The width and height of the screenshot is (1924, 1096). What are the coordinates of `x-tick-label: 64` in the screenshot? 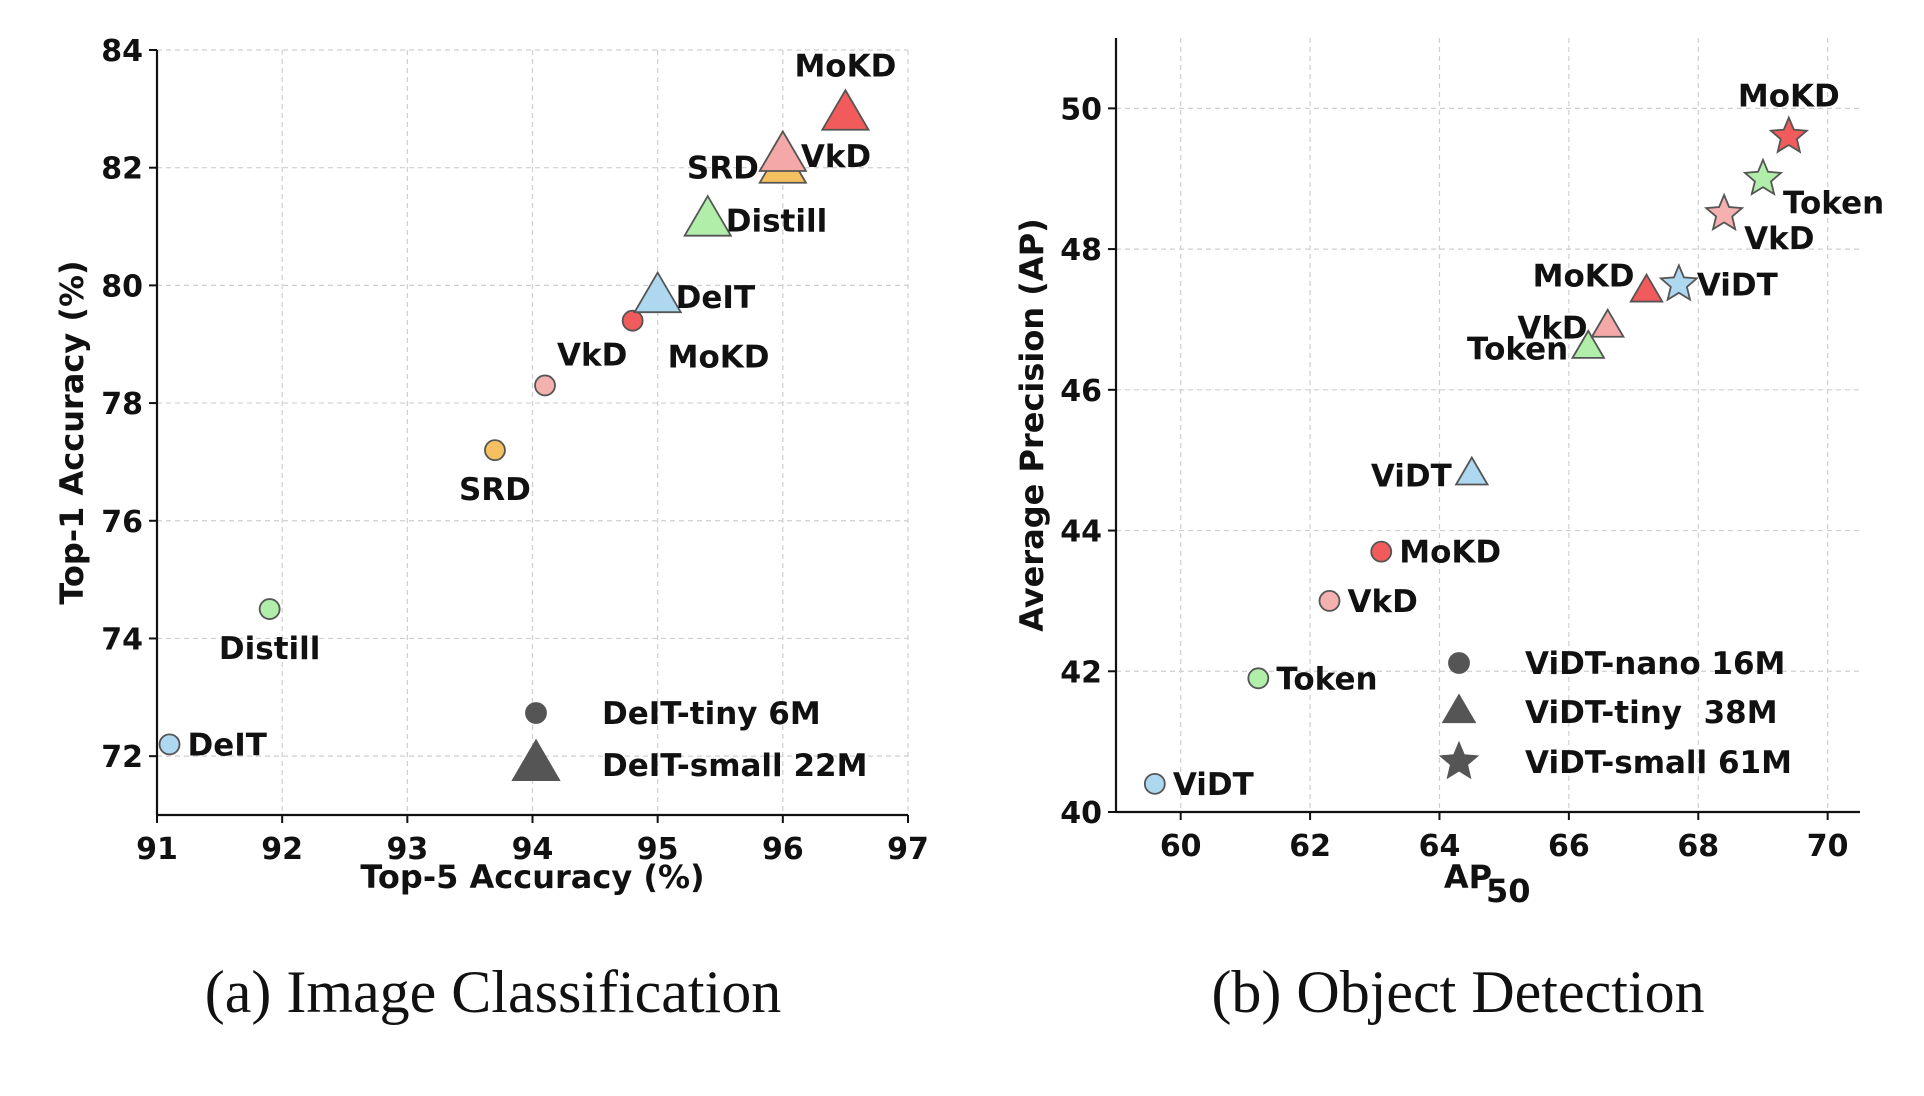 It's located at (1440, 846).